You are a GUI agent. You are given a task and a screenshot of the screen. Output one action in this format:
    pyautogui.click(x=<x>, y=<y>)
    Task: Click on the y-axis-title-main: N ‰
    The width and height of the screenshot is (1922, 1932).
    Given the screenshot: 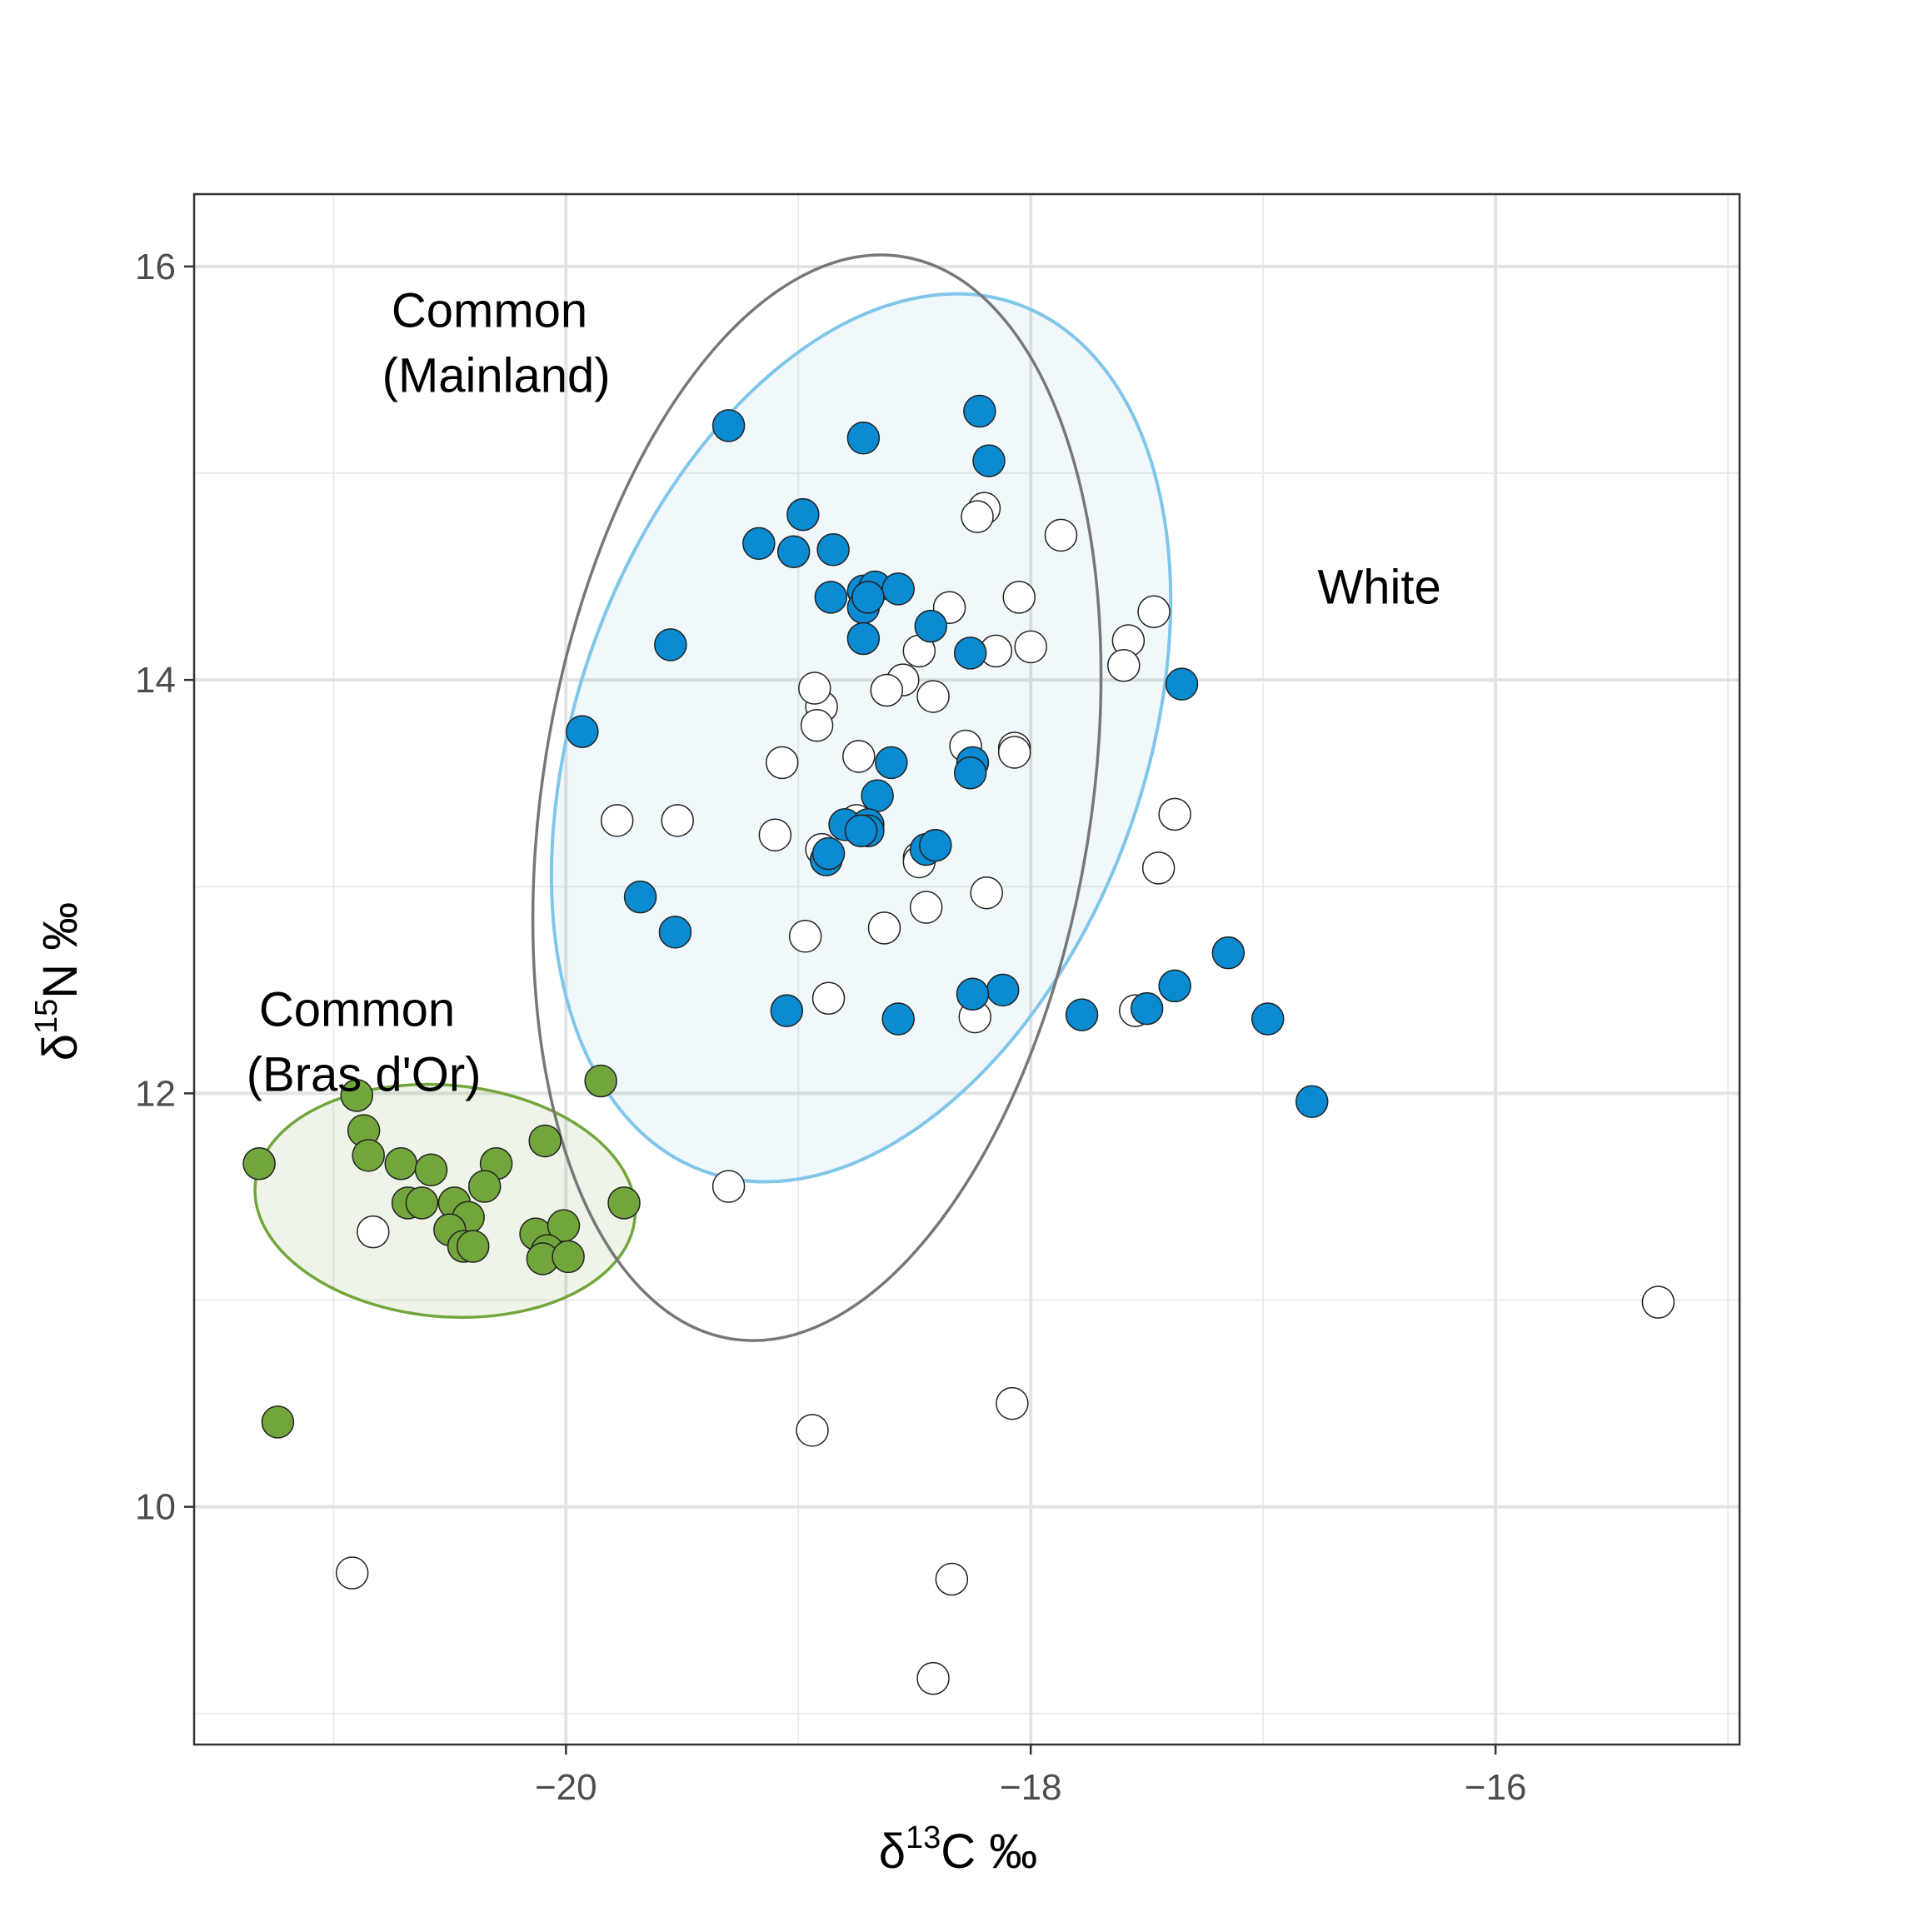 What is the action you would take?
    pyautogui.click(x=60, y=950)
    